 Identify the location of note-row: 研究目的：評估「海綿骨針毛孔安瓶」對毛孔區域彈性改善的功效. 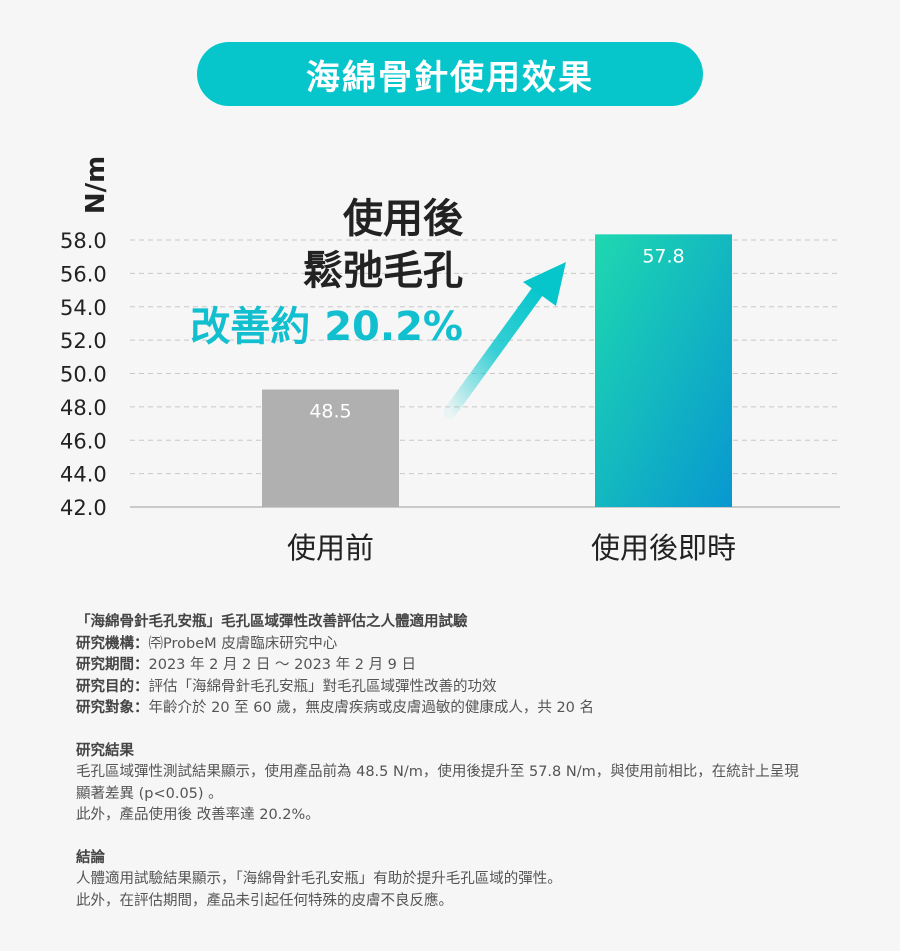
(286, 686).